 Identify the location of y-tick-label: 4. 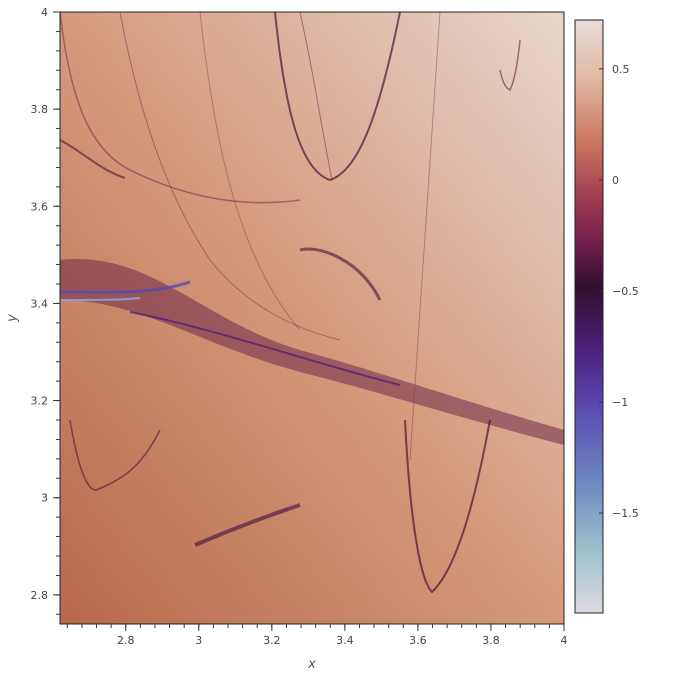
(44, 12).